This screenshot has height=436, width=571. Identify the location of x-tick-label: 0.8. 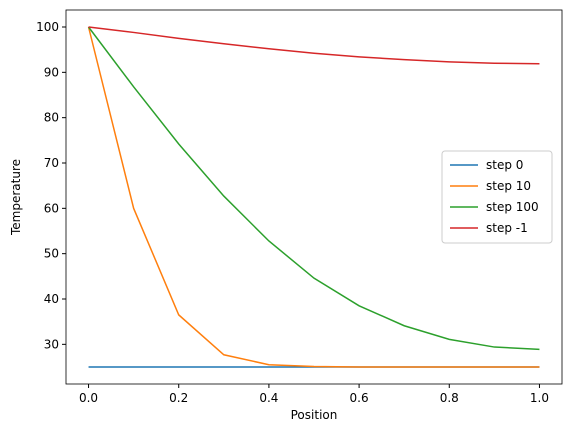
(449, 398).